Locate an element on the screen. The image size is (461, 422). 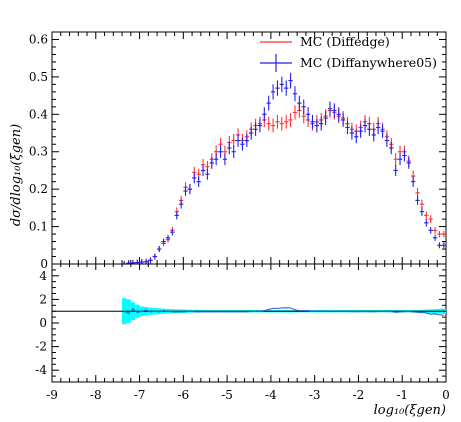
legend: MC (Diffedge) MC (Diffanywhere05) is located at coordinates (348, 53).